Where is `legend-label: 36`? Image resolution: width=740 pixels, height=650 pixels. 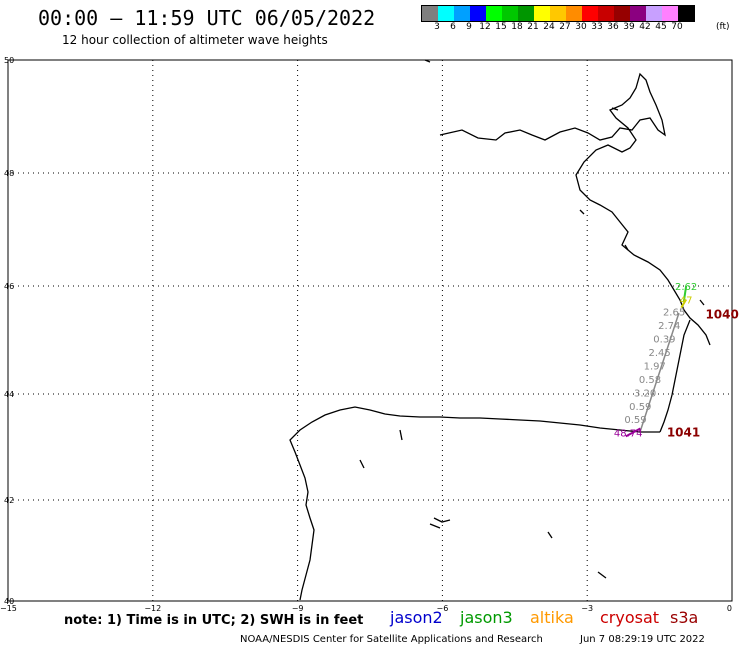
legend-label: 36 is located at coordinates (613, 27).